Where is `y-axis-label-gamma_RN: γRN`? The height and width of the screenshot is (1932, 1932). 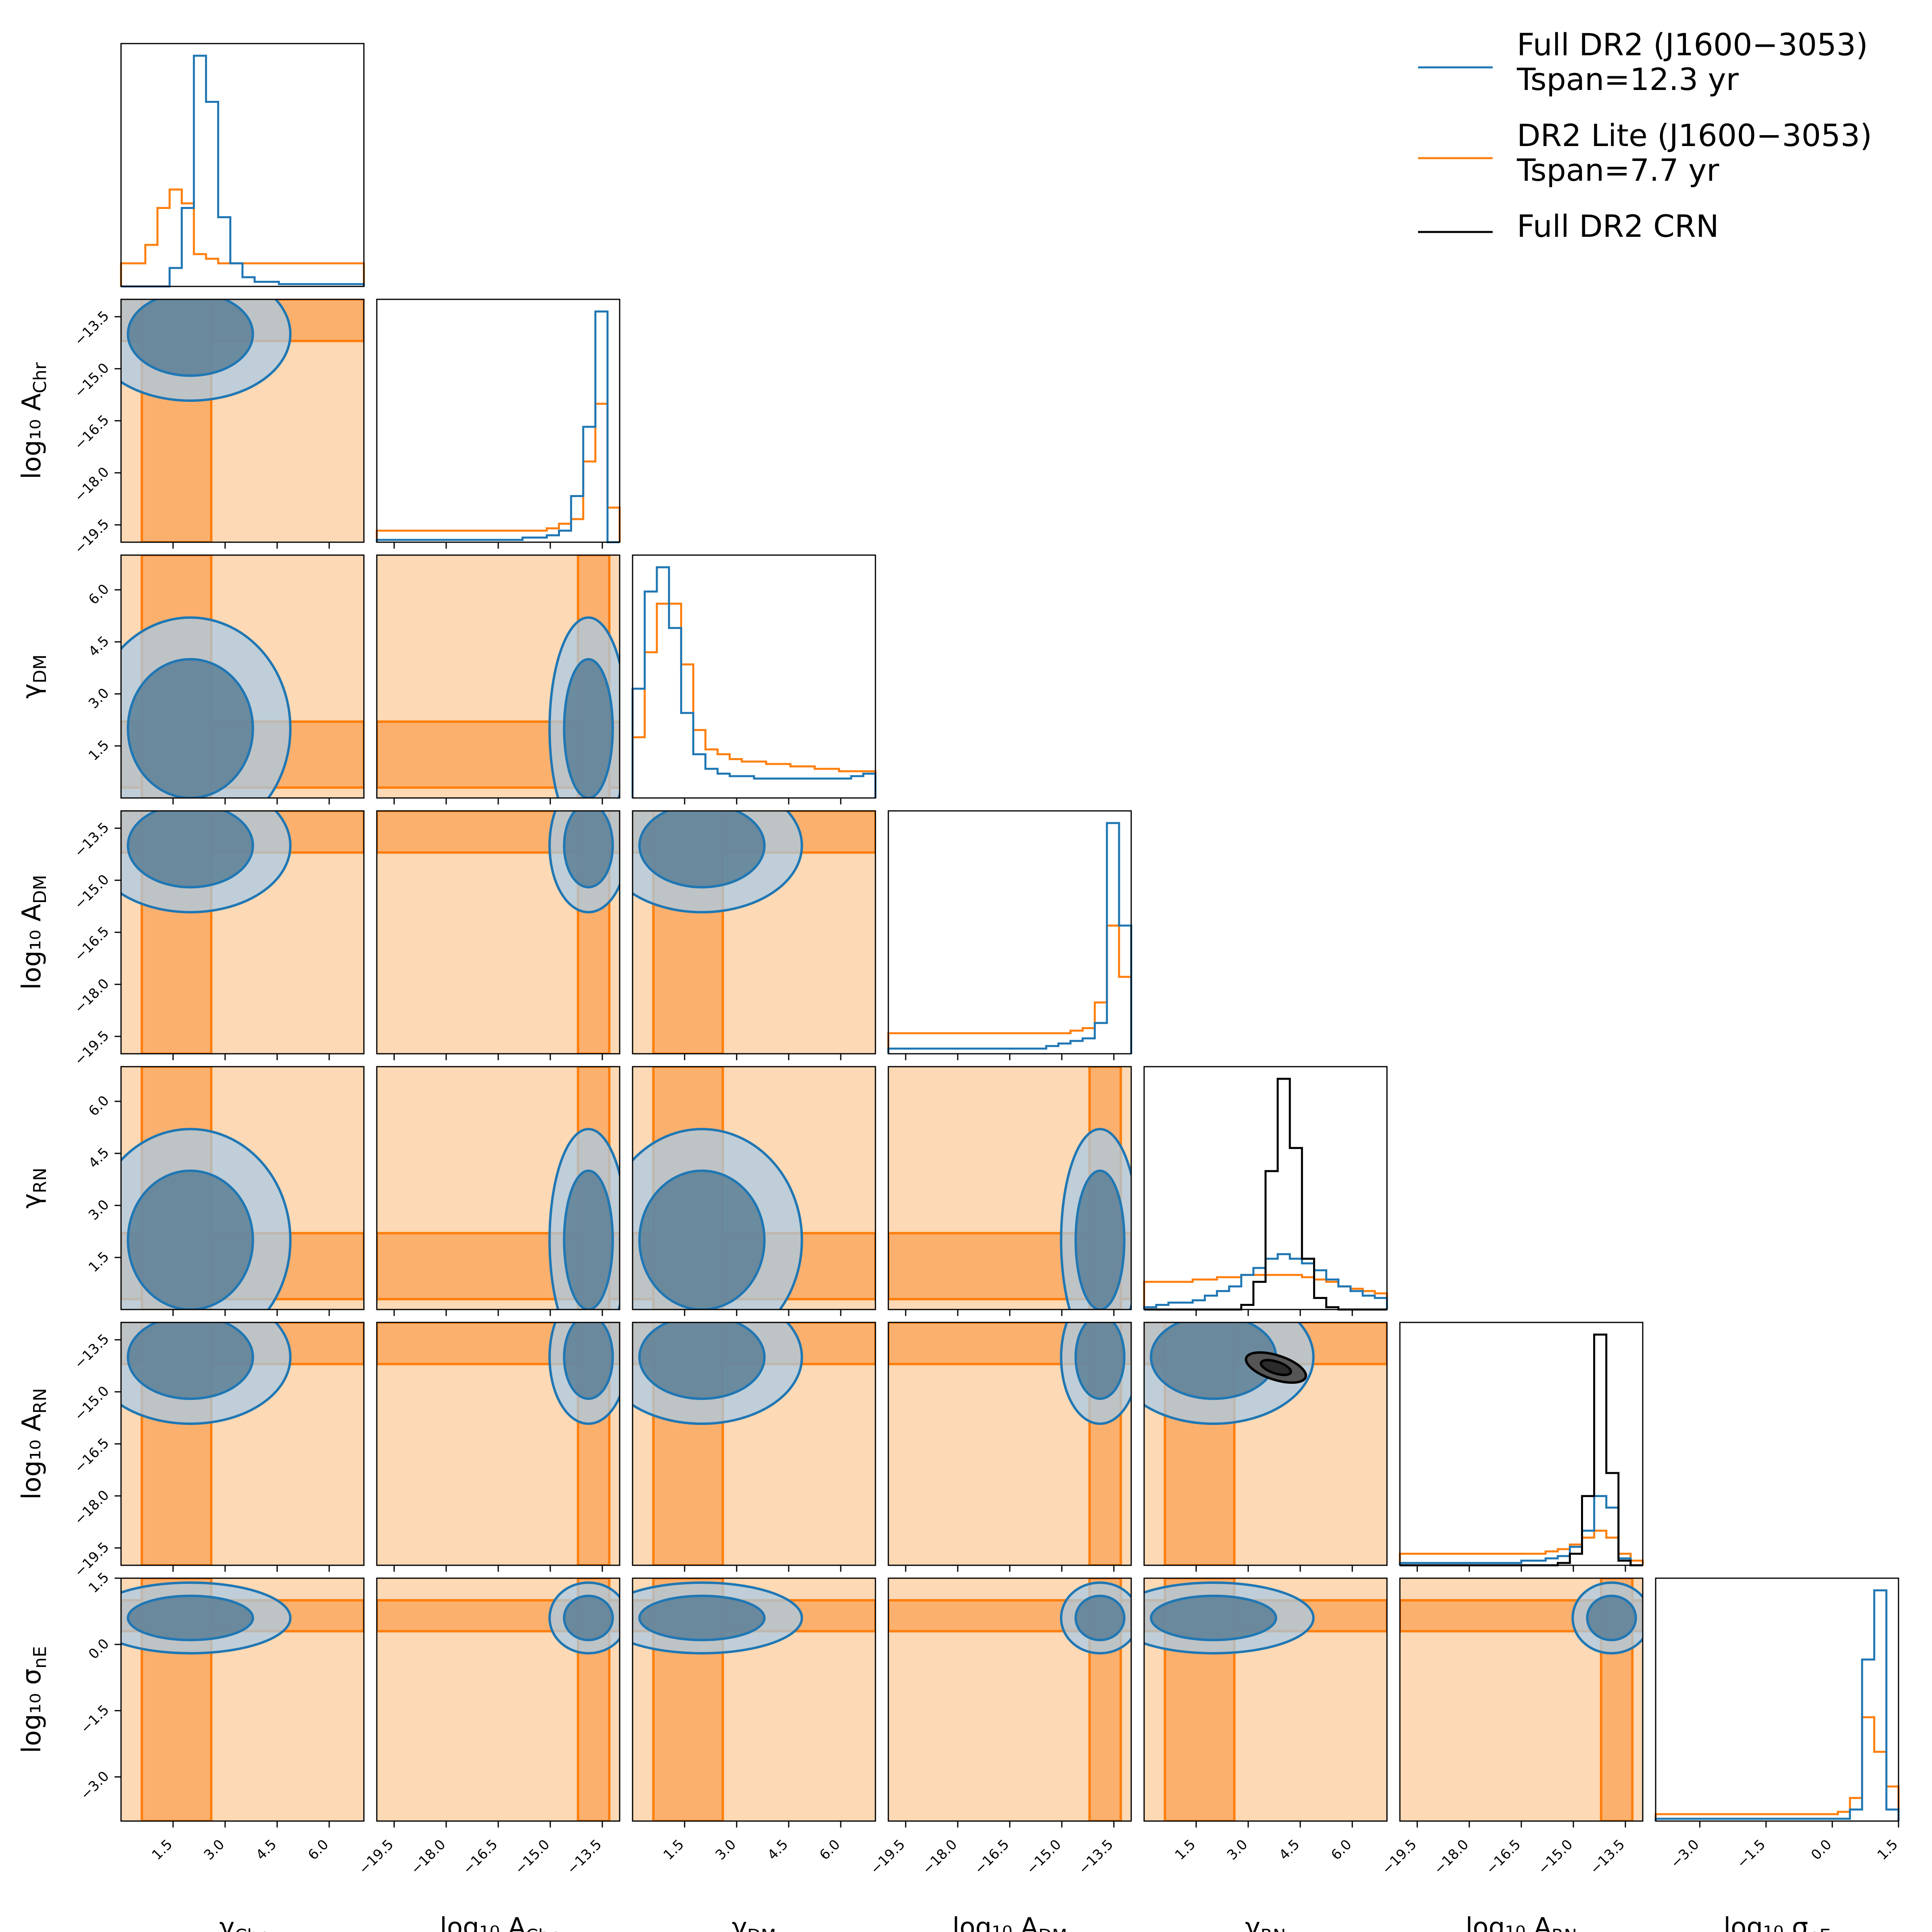 y-axis-label-gamma_RN: γRN is located at coordinates (33, 1188).